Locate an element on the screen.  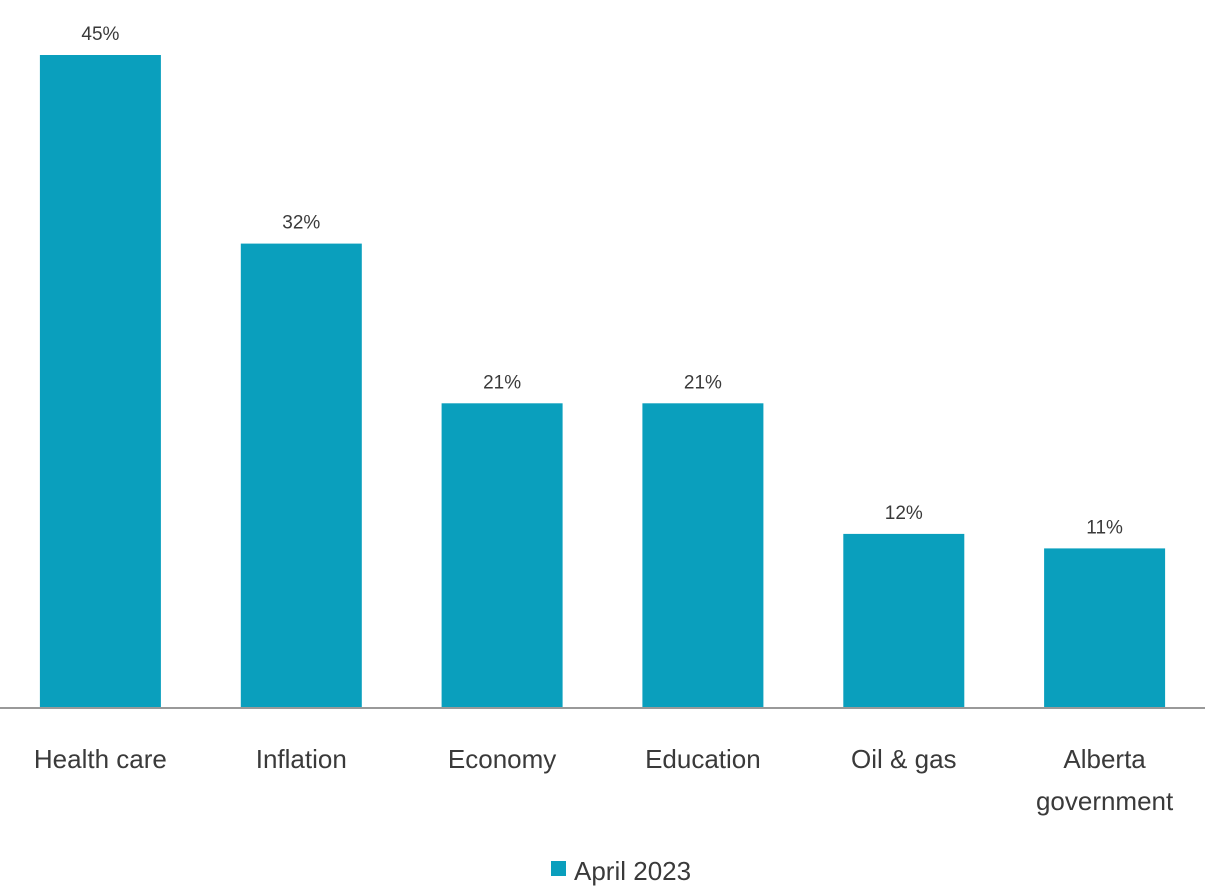
data-label: 32% is located at coordinates (301, 223).